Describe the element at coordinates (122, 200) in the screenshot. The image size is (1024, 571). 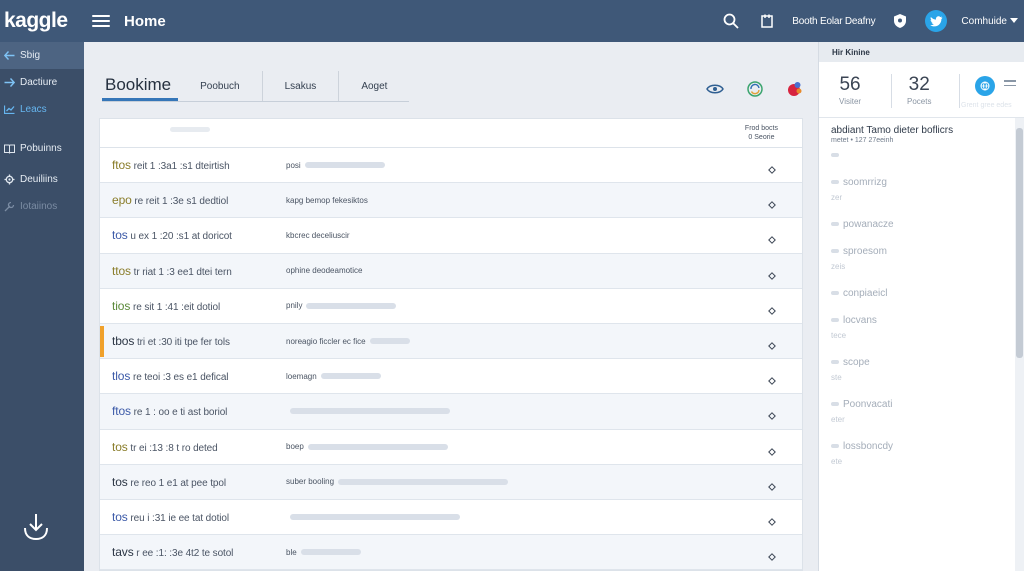
I see `row-title-lead: epo` at that location.